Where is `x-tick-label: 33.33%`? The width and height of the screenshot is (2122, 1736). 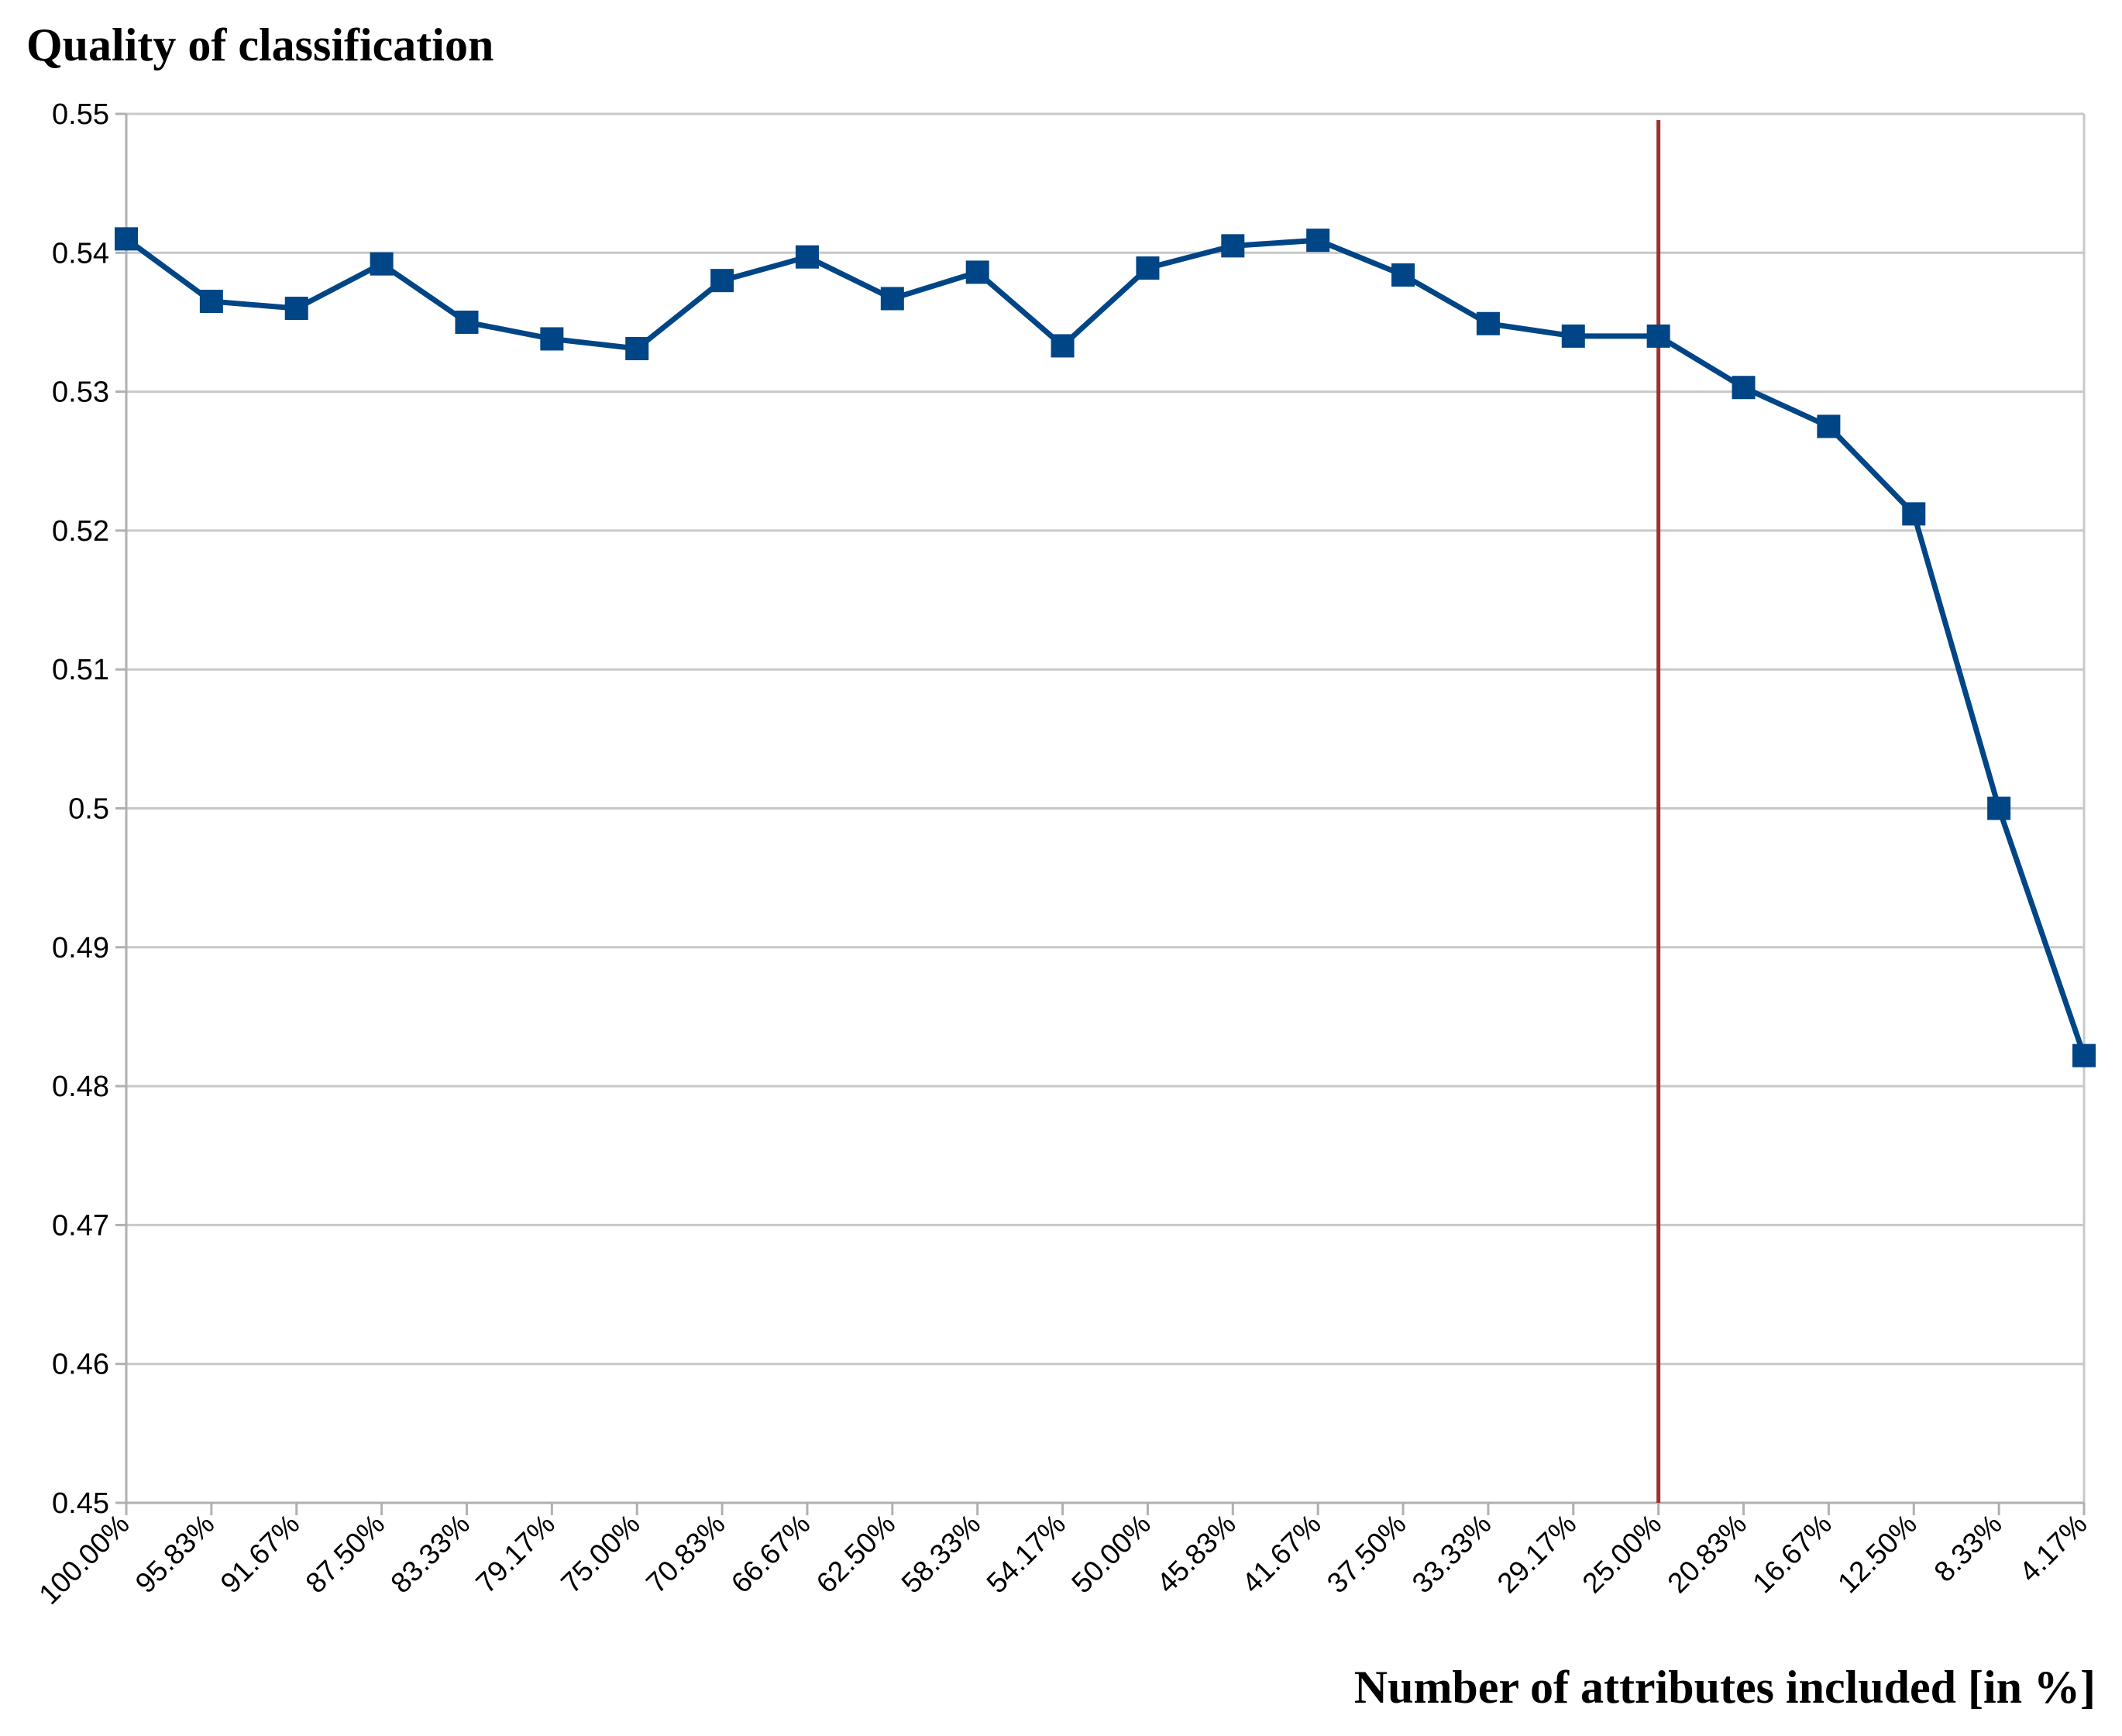 x-tick-label: 33.33% is located at coordinates (1452, 1554).